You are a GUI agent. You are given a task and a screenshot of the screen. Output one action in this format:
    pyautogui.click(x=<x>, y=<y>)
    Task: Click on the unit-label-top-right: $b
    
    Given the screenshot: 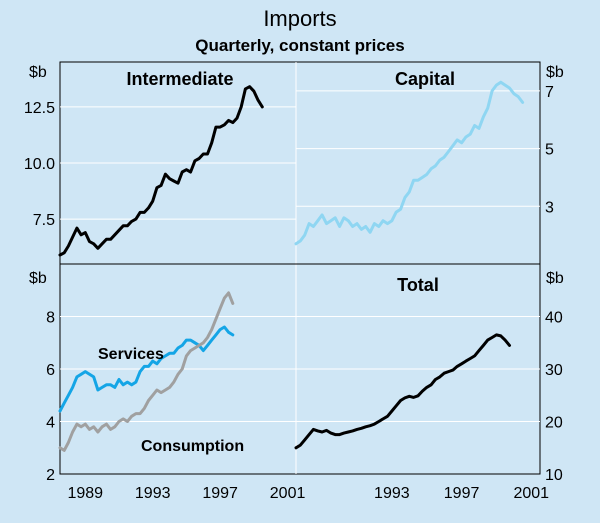 What is the action you would take?
    pyautogui.click(x=555, y=72)
    